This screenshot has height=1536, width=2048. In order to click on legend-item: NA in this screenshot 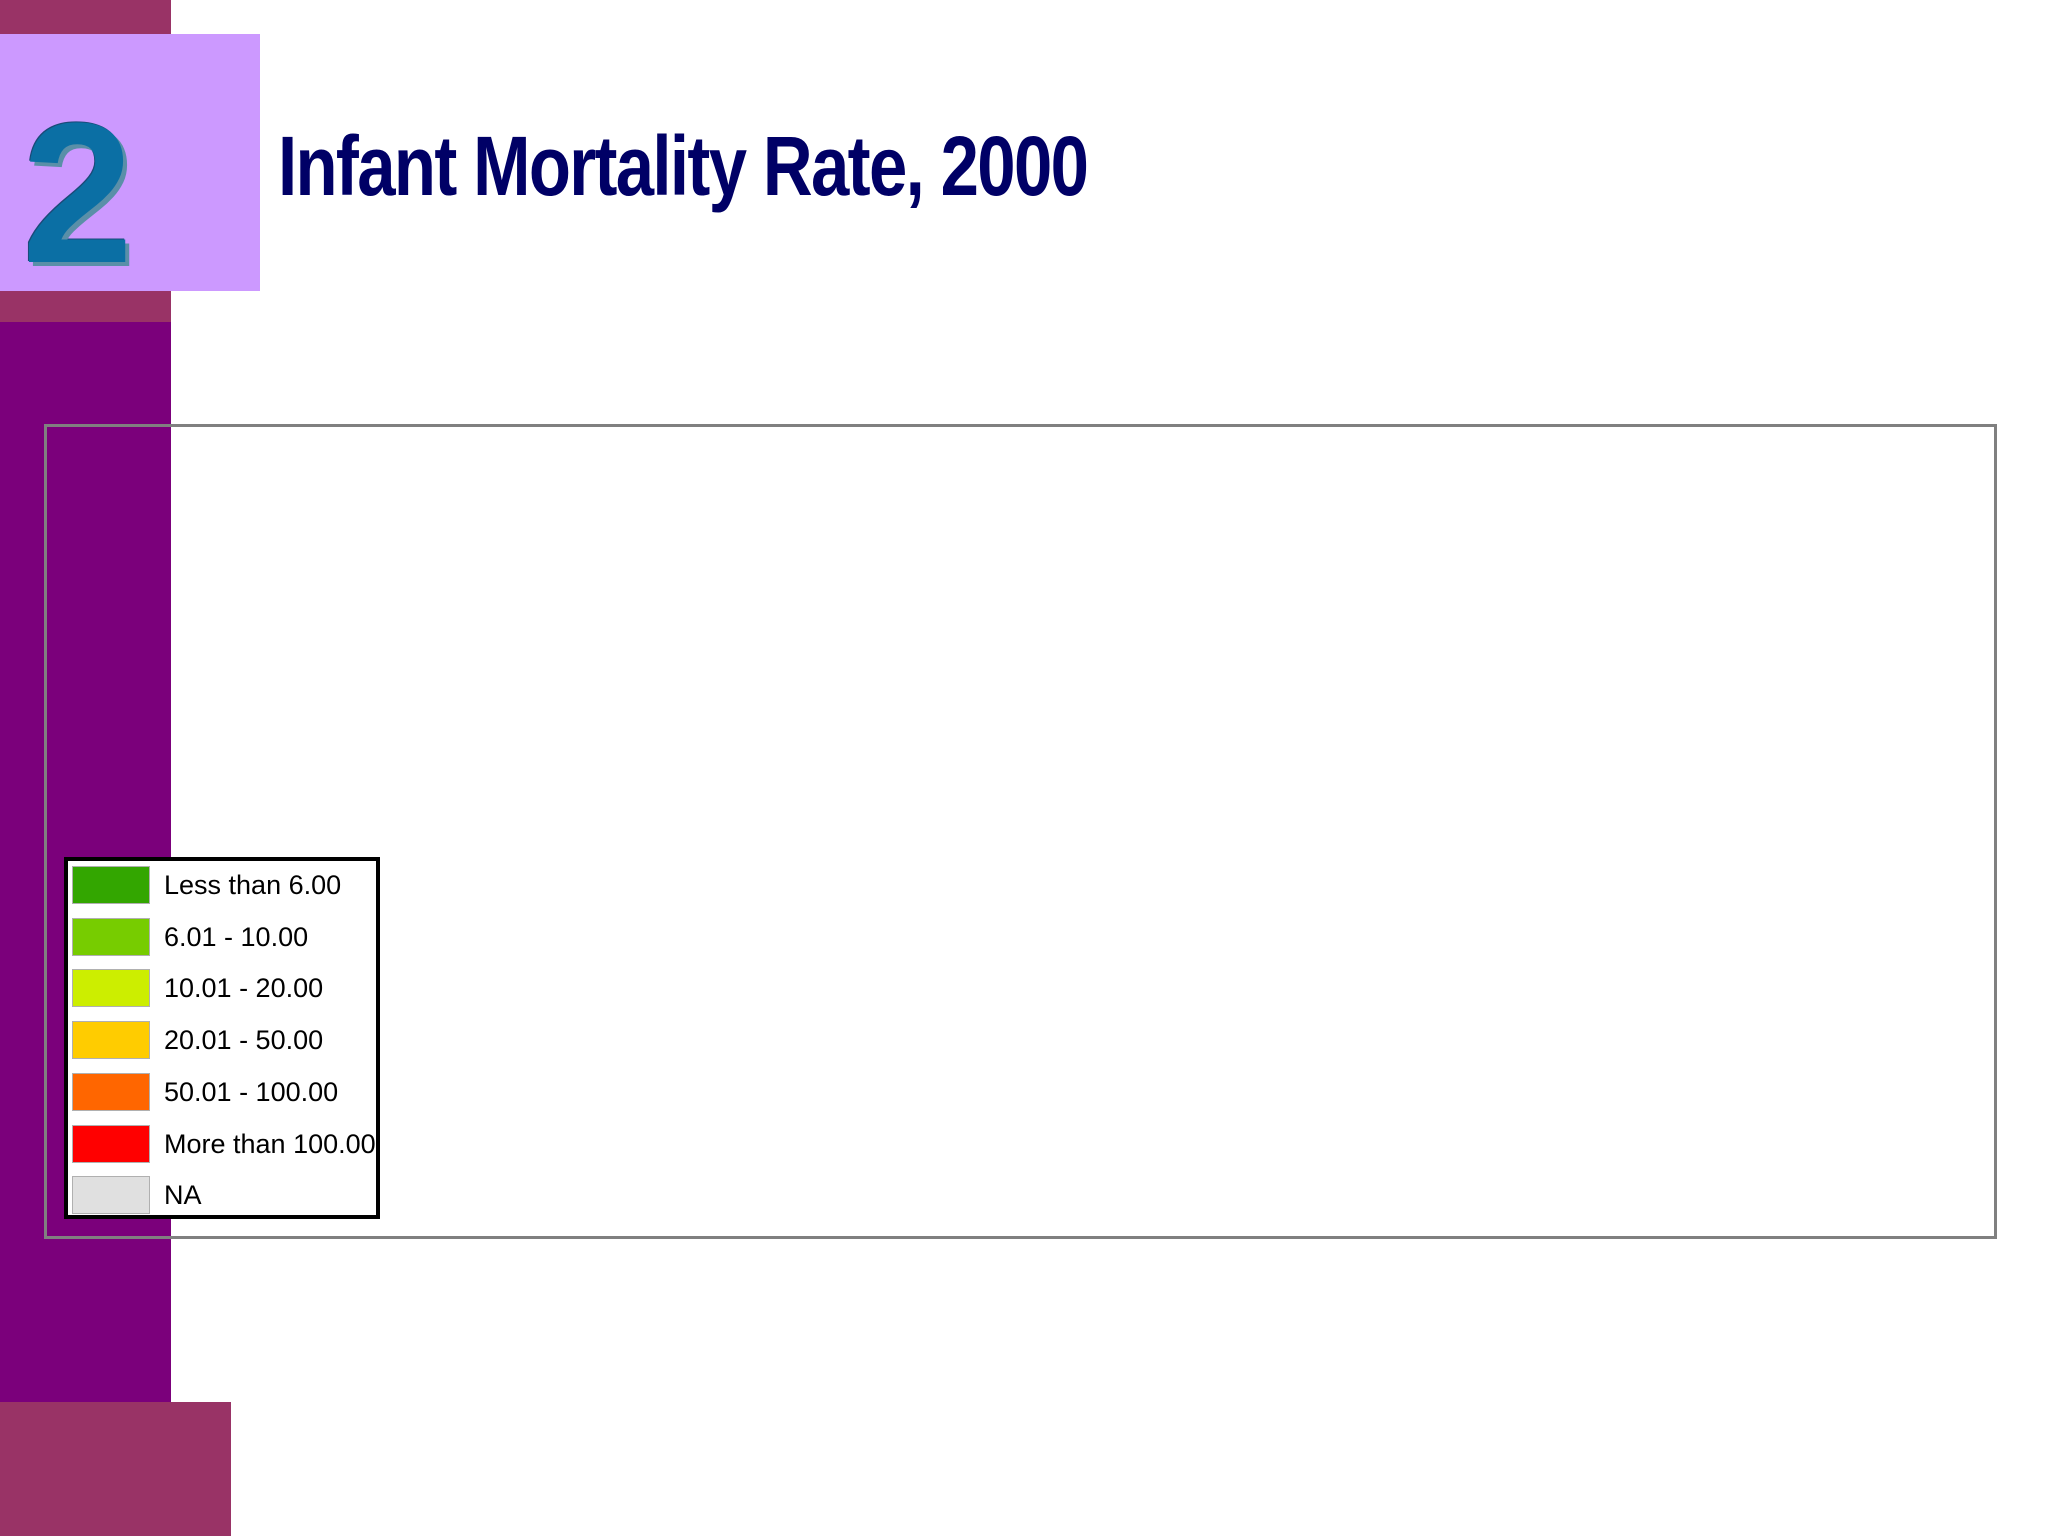, I will do `click(225, 1195)`.